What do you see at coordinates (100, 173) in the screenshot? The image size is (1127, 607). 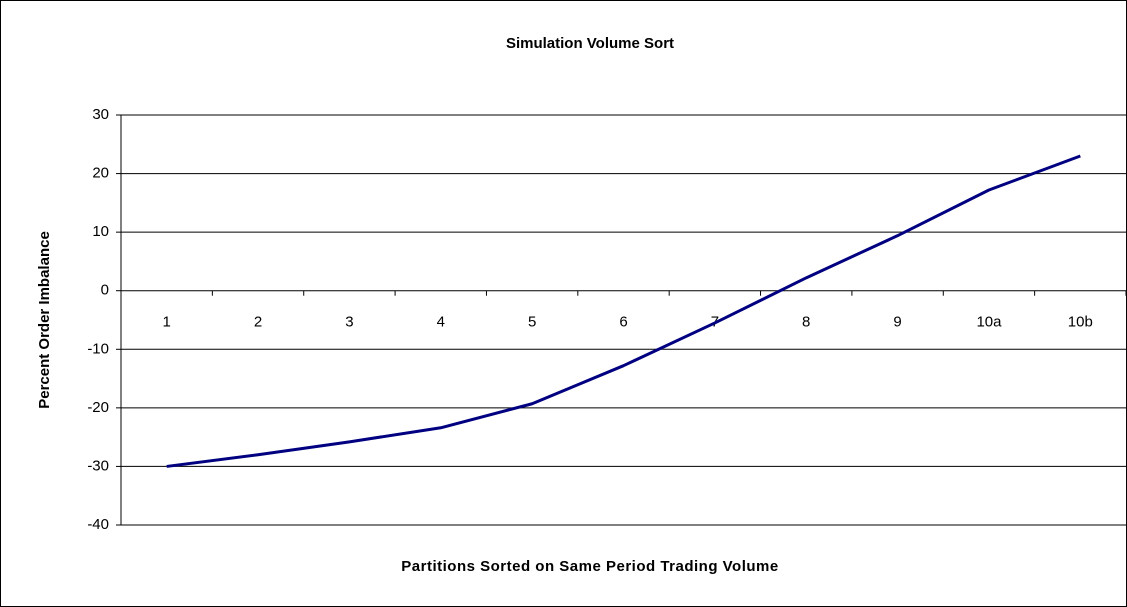 I see `y-tick-label: 20` at bounding box center [100, 173].